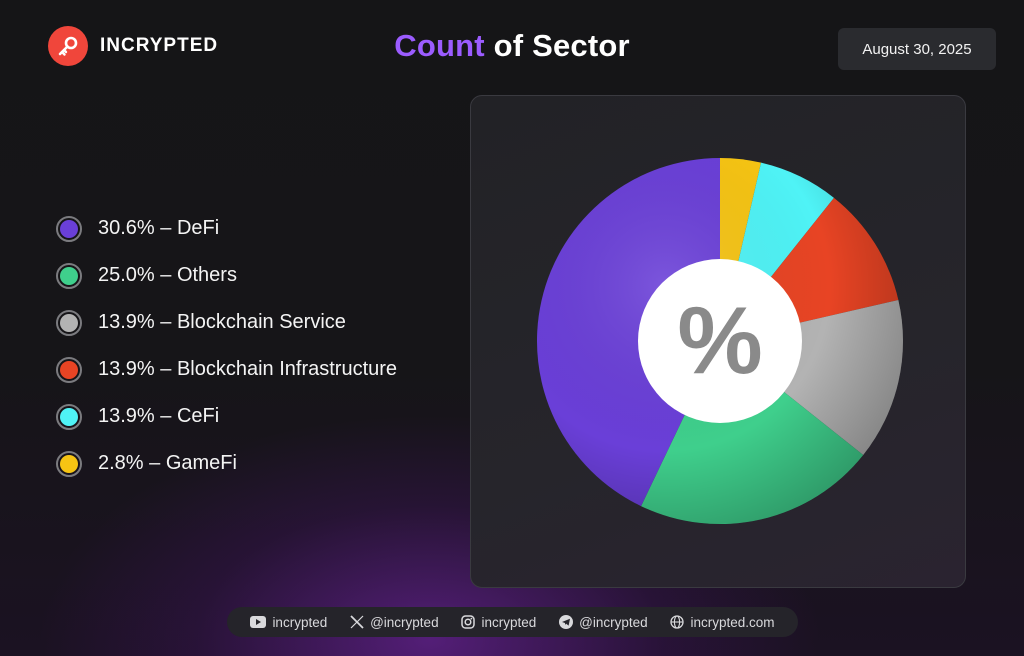 This screenshot has width=1024, height=656. Describe the element at coordinates (167, 275) in the screenshot. I see `legend-label: 25.0% – Others` at that location.